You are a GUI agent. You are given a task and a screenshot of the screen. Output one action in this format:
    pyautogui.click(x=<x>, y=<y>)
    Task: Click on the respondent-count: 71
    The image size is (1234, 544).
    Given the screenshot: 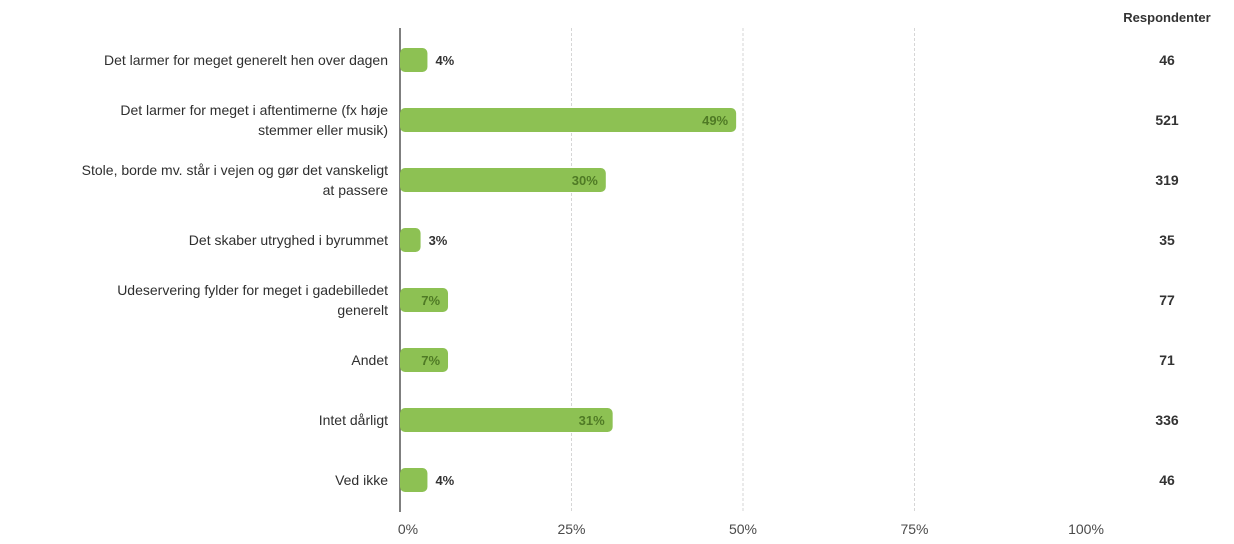 What is the action you would take?
    pyautogui.click(x=1167, y=360)
    